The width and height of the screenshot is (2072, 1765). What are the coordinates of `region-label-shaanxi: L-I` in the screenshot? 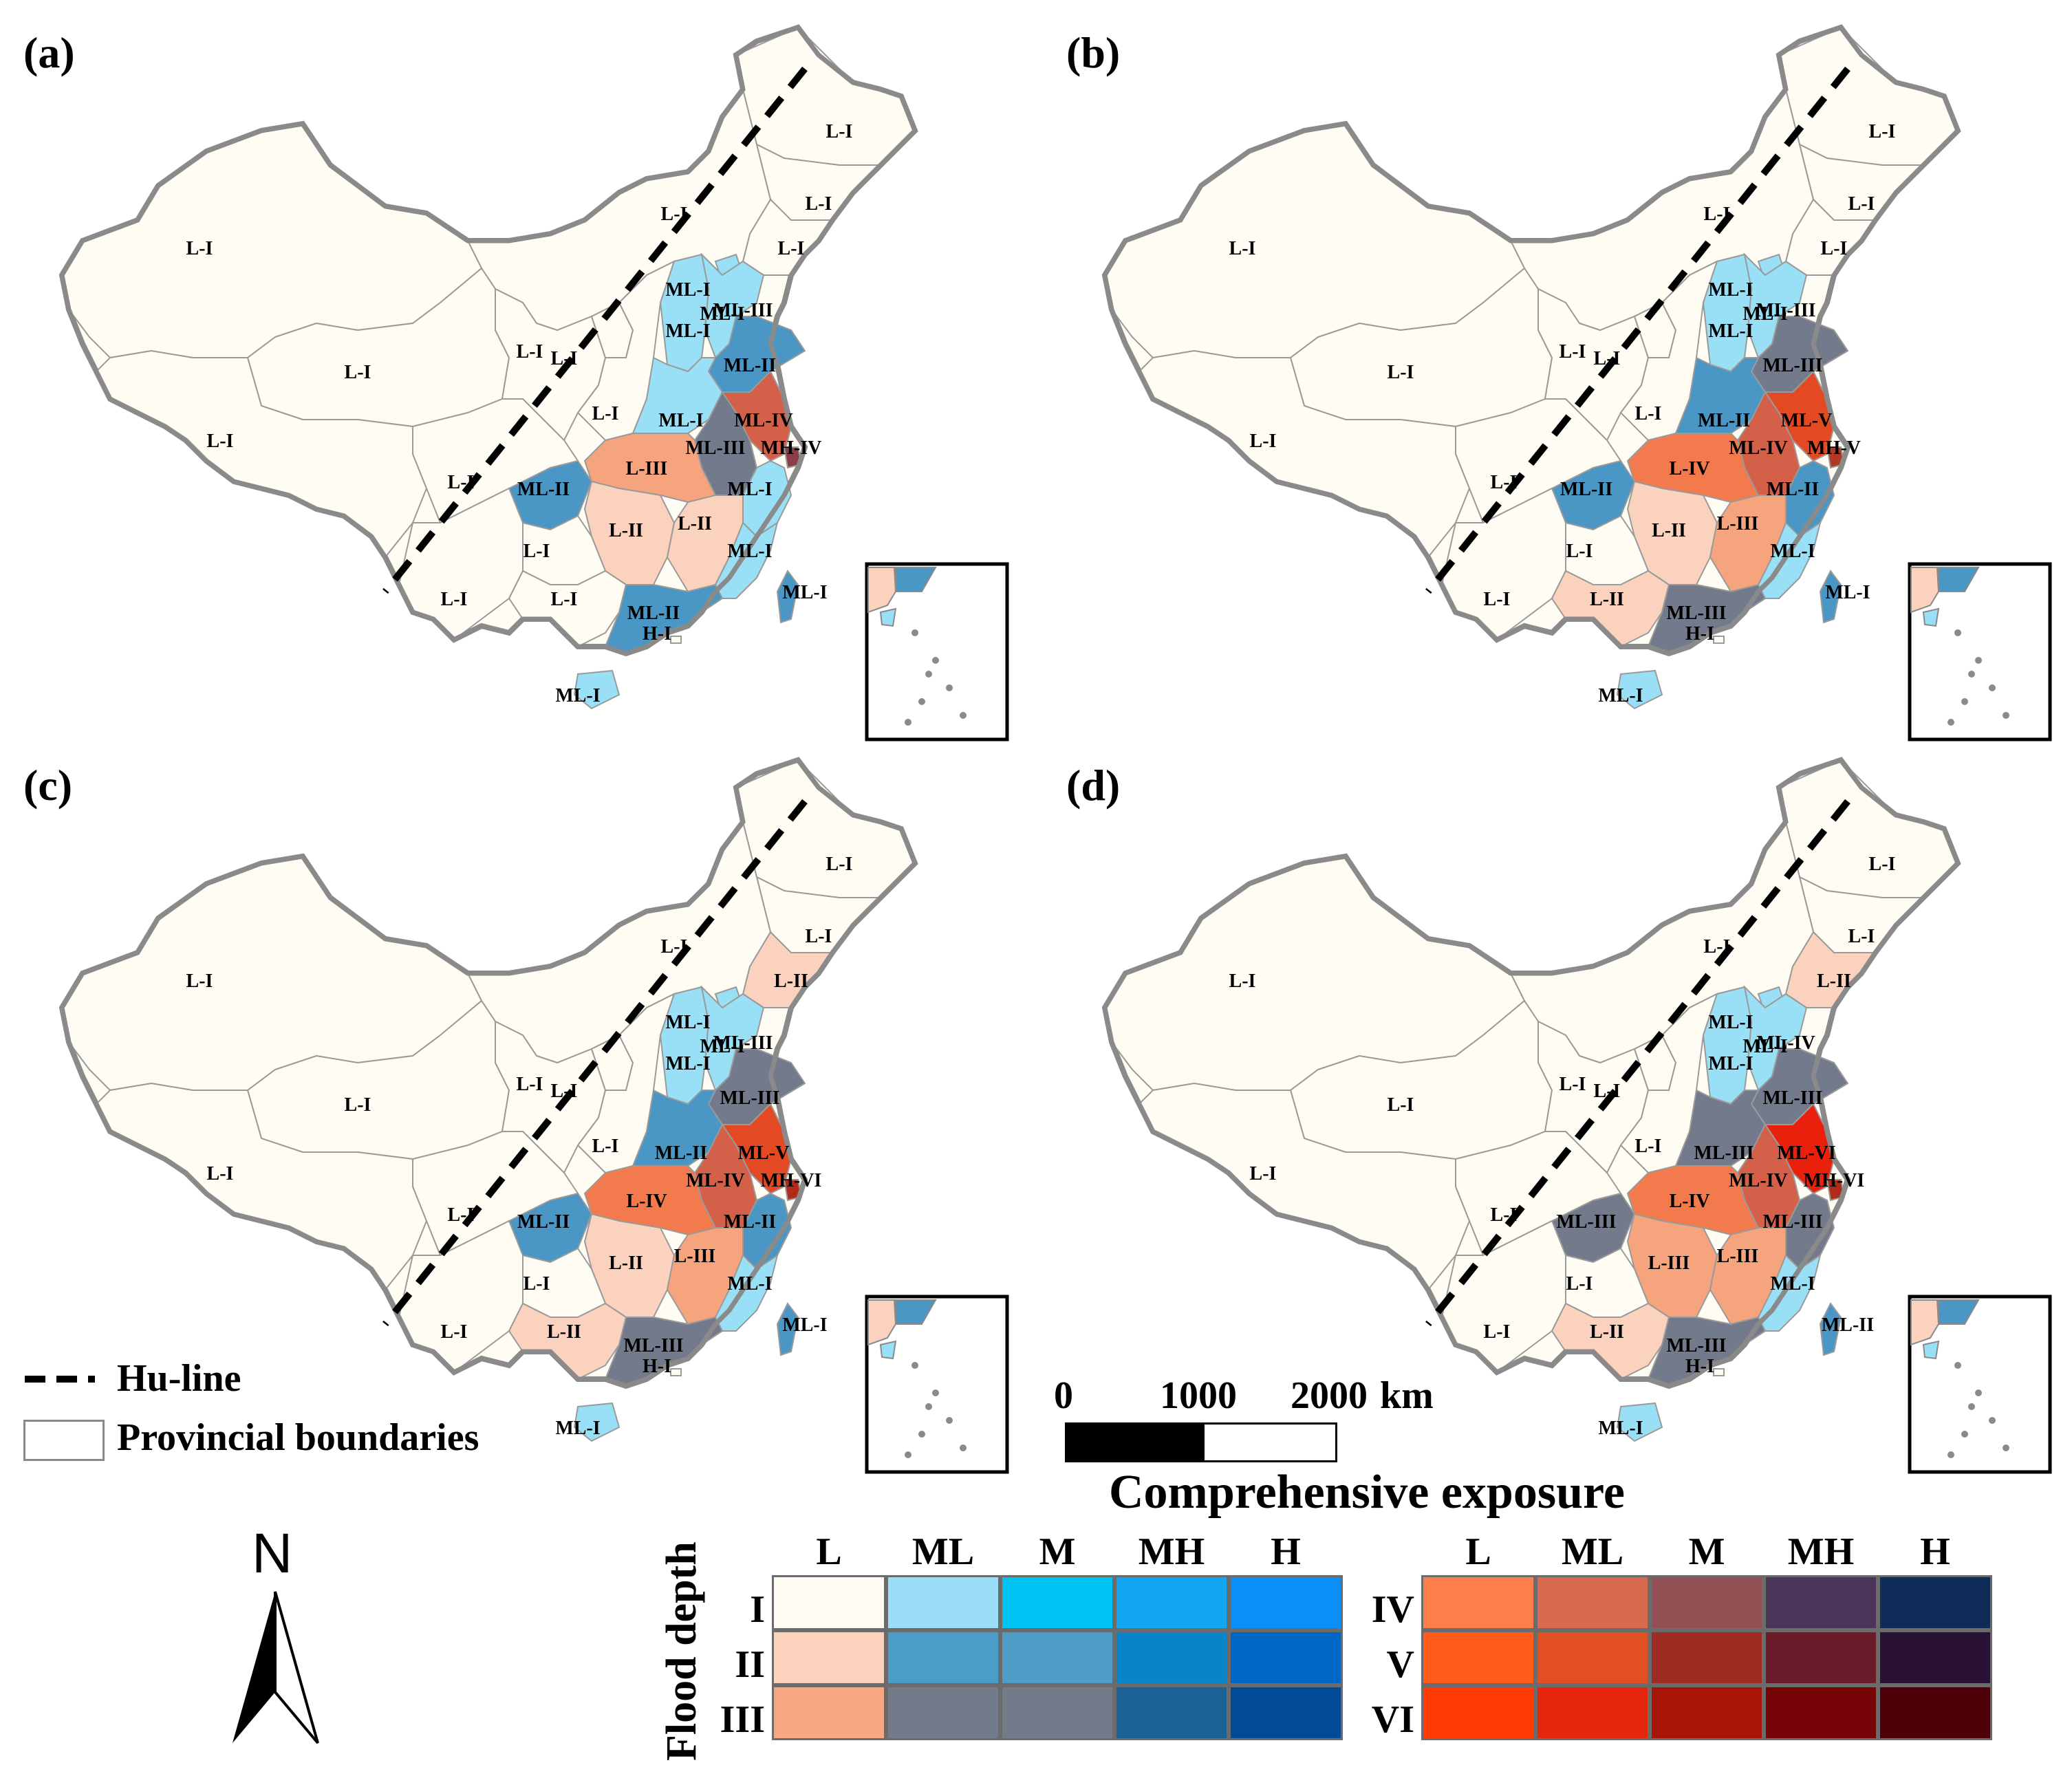 It's located at (1649, 414).